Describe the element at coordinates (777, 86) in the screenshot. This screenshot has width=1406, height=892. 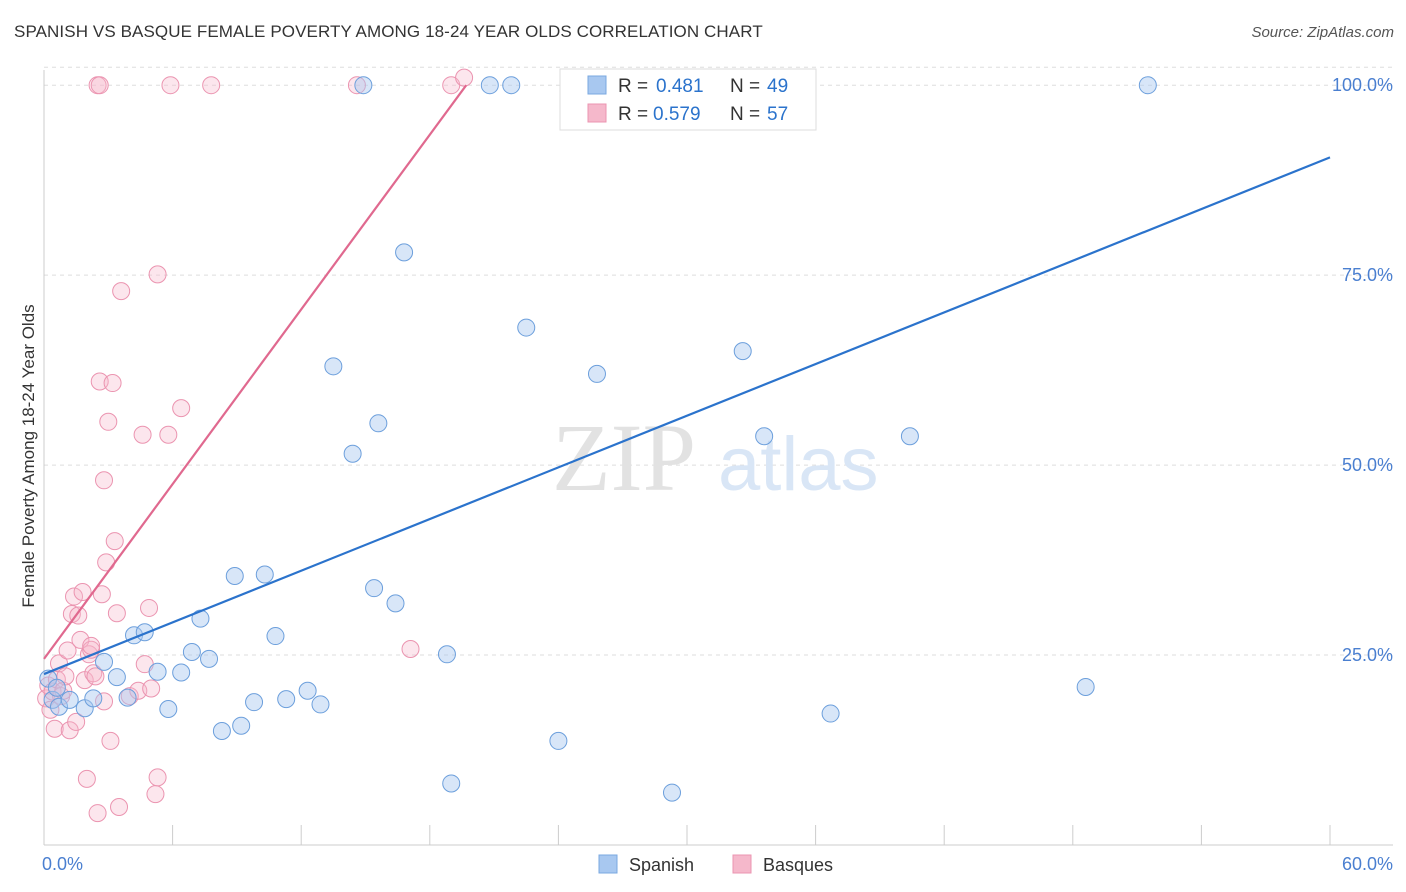
I see `legend-n-value-spanish: 49` at that location.